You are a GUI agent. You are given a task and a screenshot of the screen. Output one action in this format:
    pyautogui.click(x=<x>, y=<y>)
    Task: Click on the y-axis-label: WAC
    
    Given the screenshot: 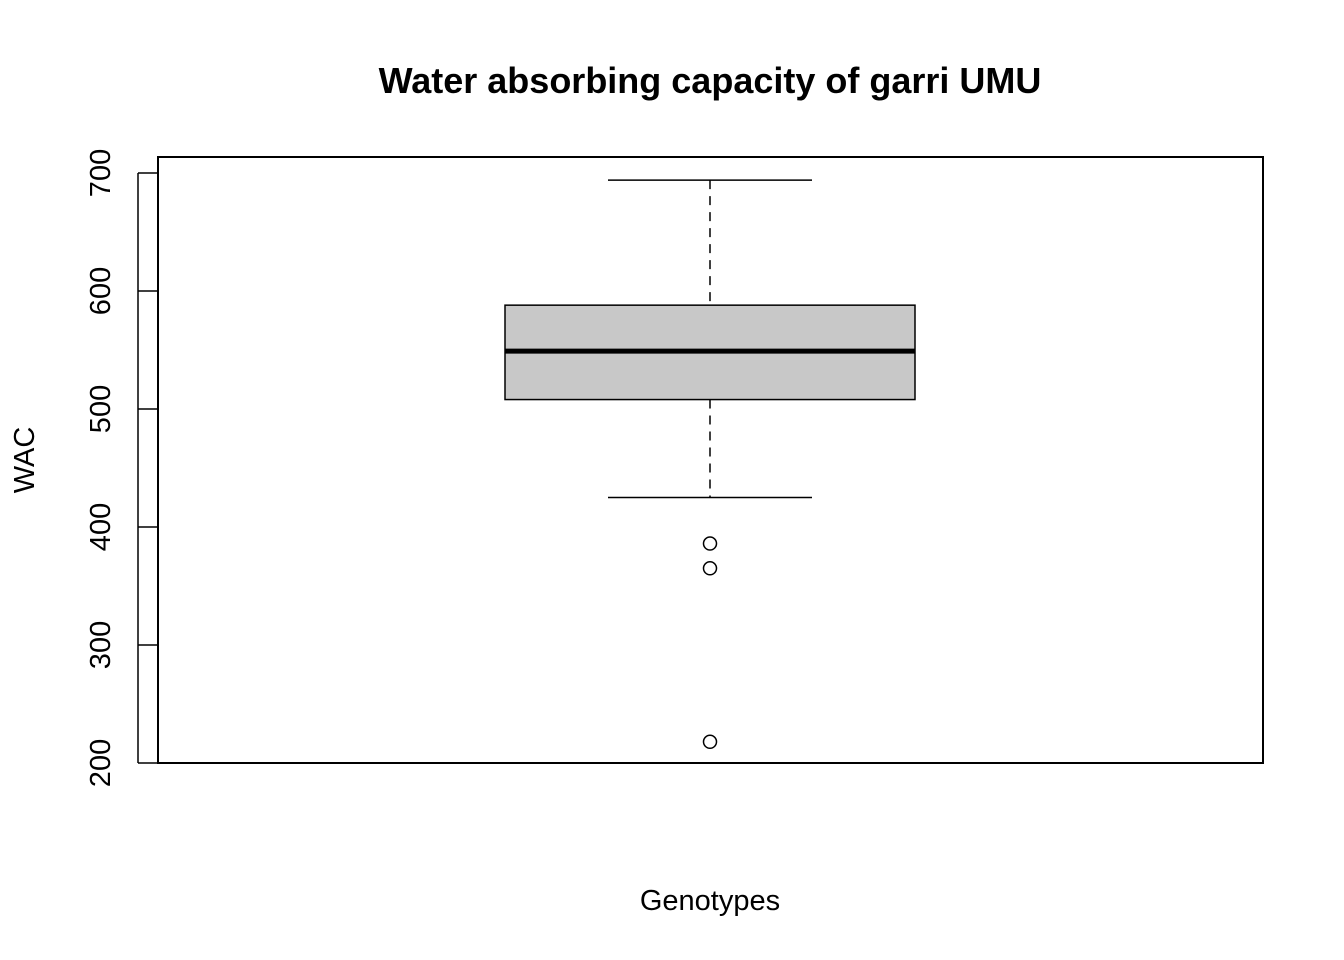 What is the action you would take?
    pyautogui.click(x=25, y=460)
    